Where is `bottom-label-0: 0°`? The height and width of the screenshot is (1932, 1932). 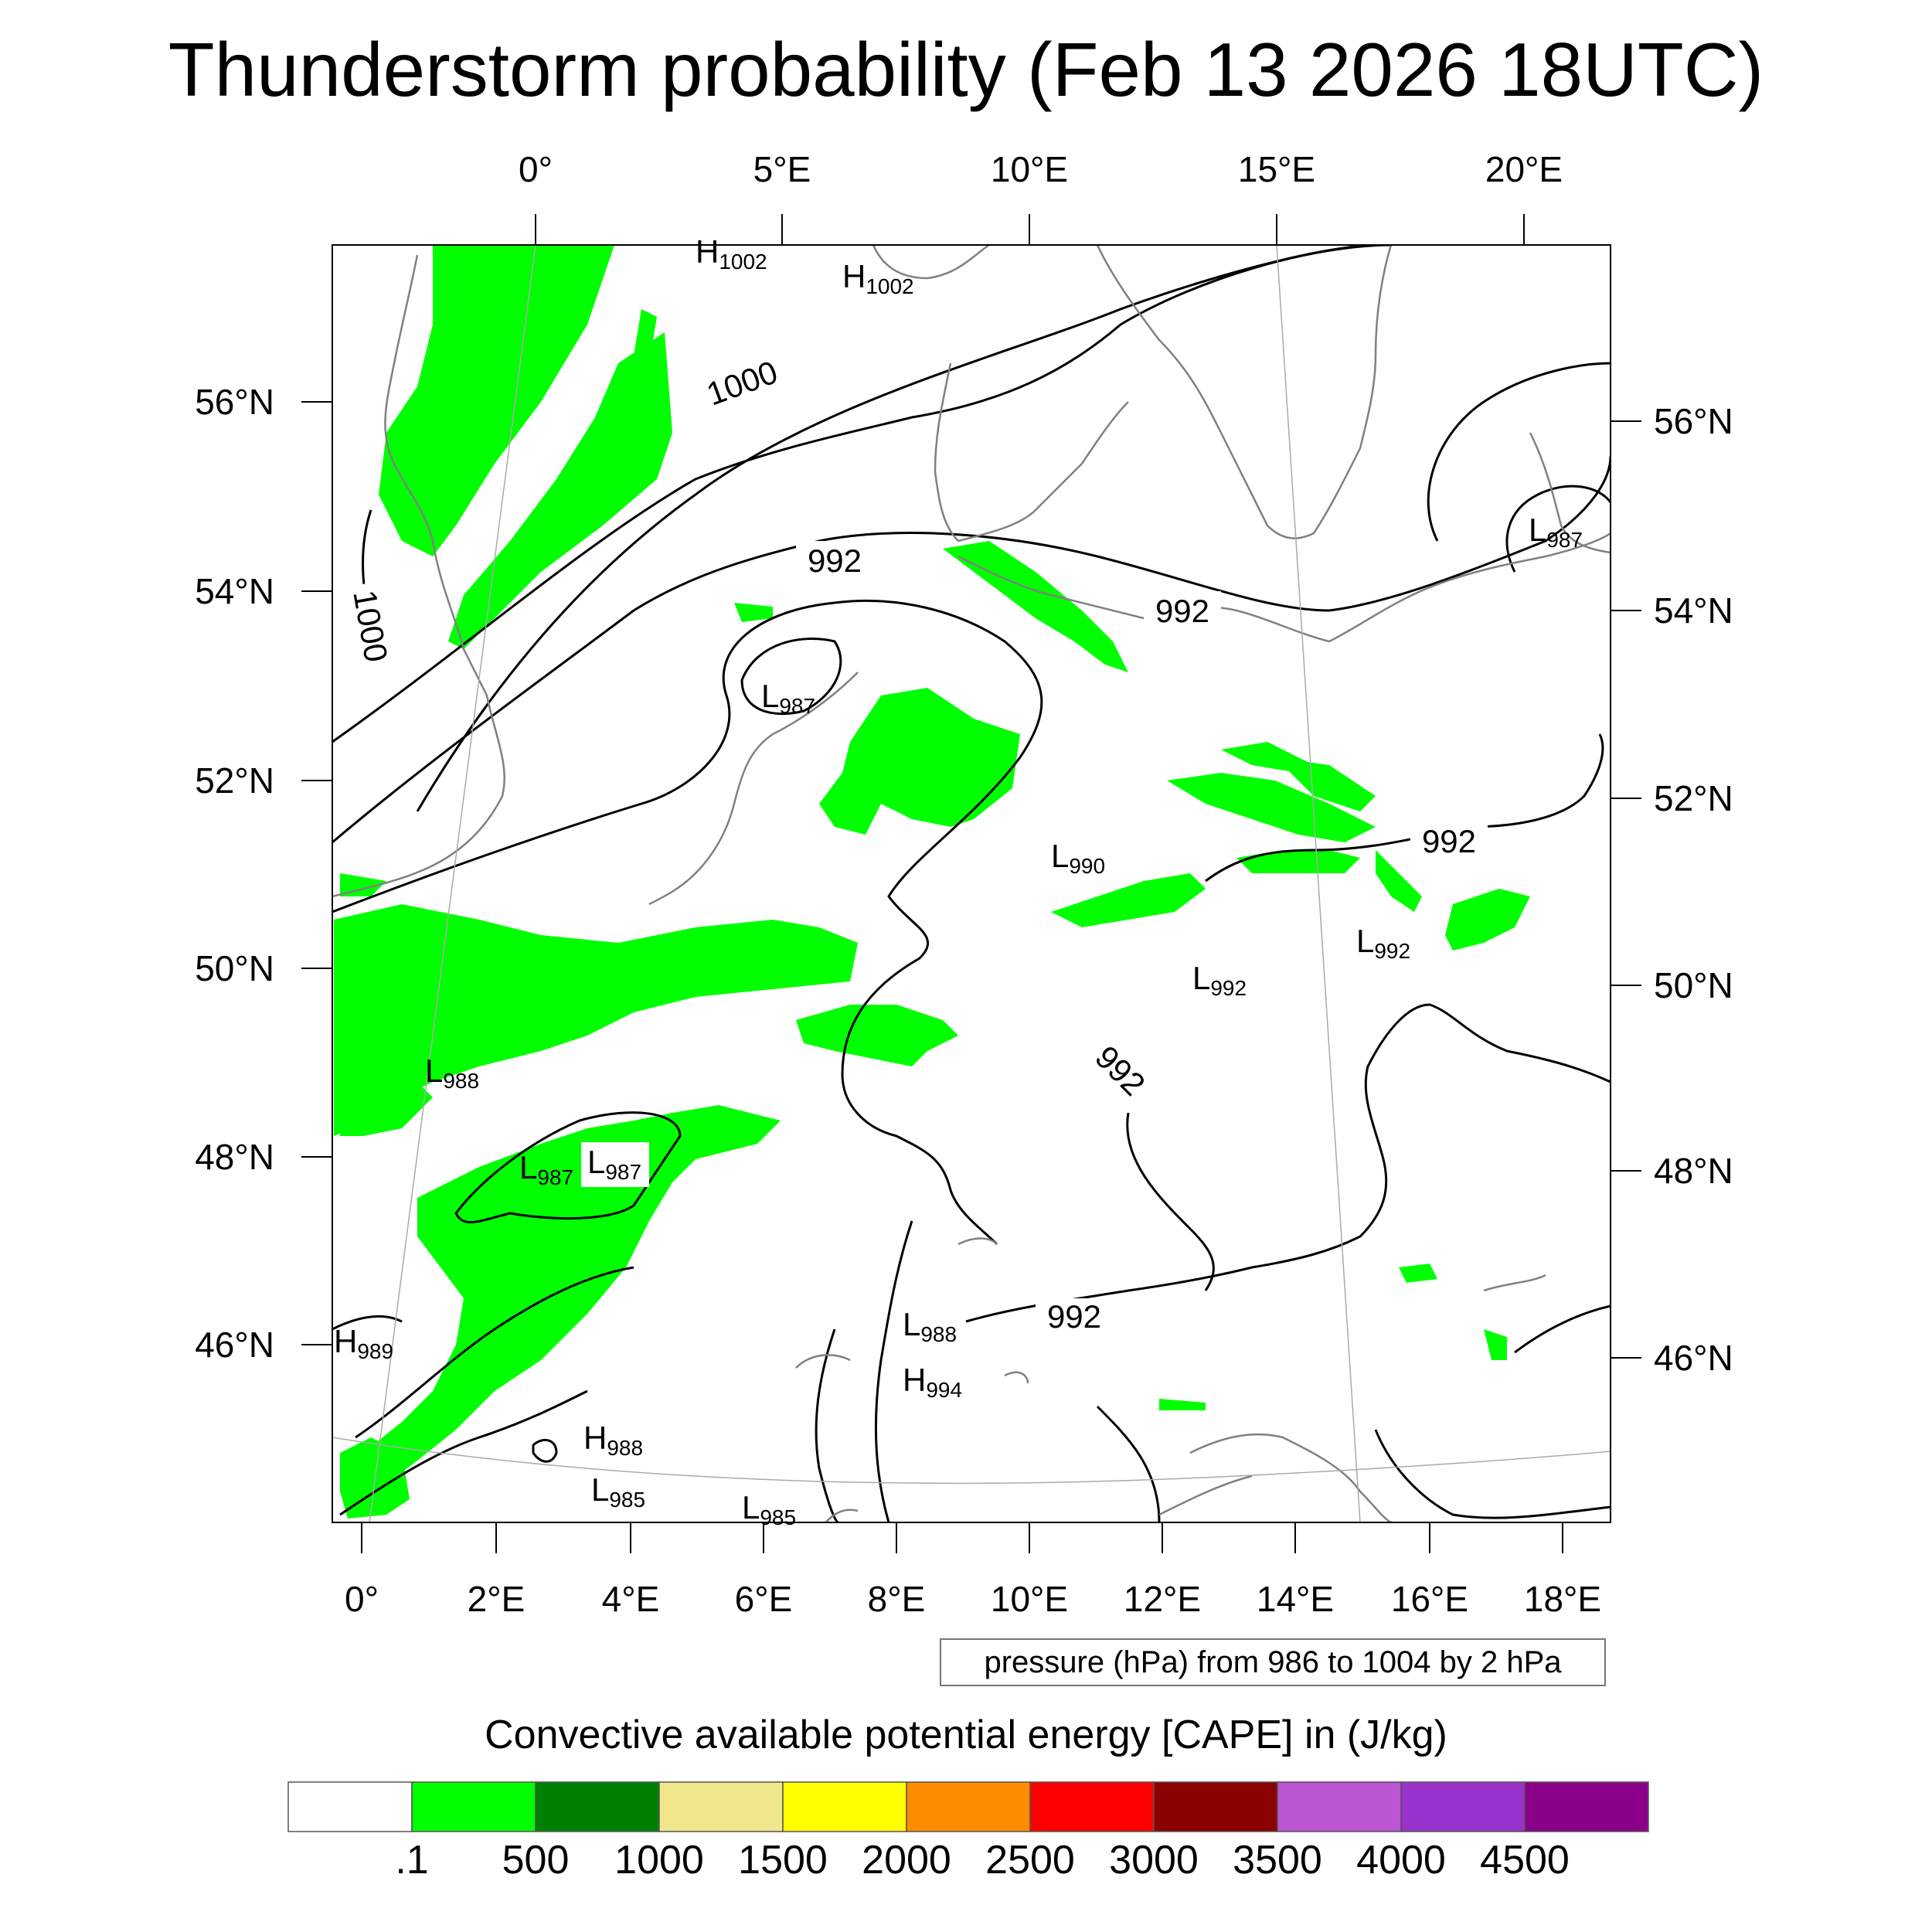
bottom-label-0: 0° is located at coordinates (362, 1599).